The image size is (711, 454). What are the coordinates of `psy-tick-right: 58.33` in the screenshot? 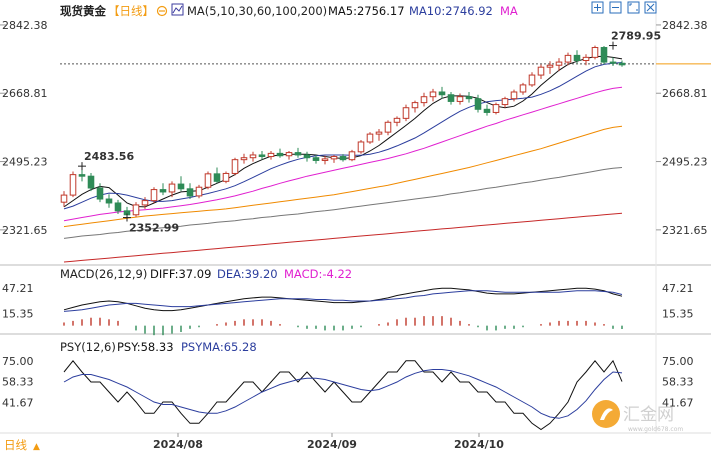 It's located at (678, 382).